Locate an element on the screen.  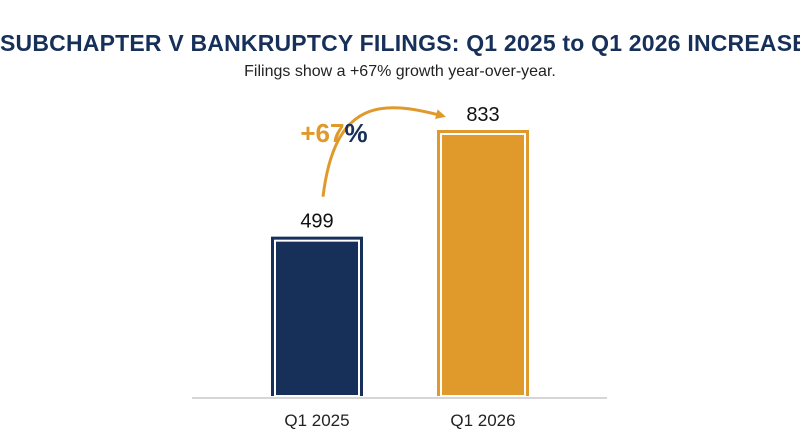
bar-inner-border-q1-2026 is located at coordinates (483, 265).